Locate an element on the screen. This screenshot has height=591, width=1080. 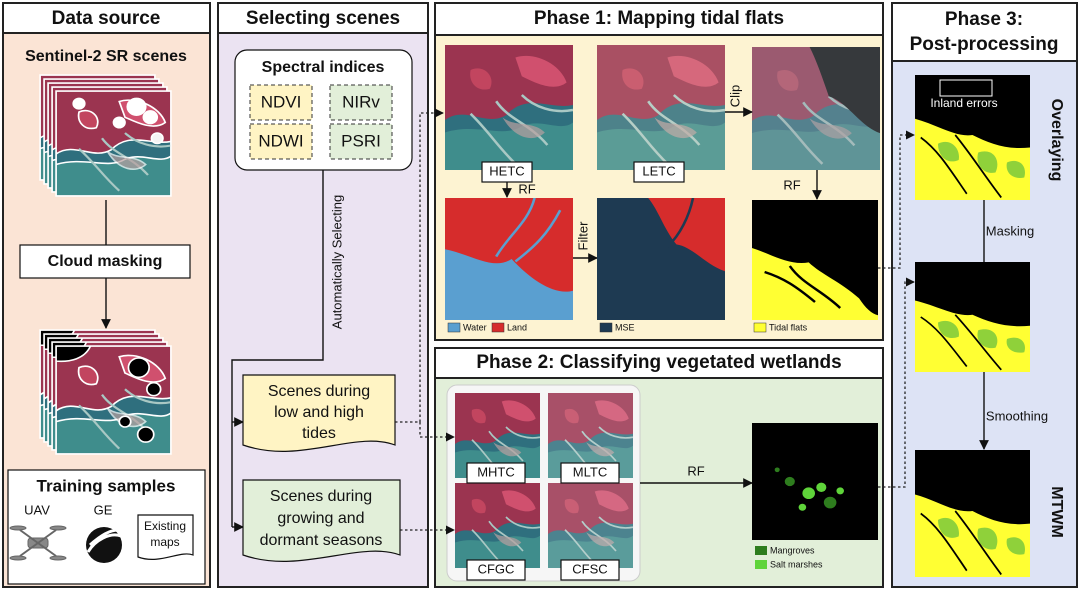
selecting-panel-part is located at coordinates (323, 18).